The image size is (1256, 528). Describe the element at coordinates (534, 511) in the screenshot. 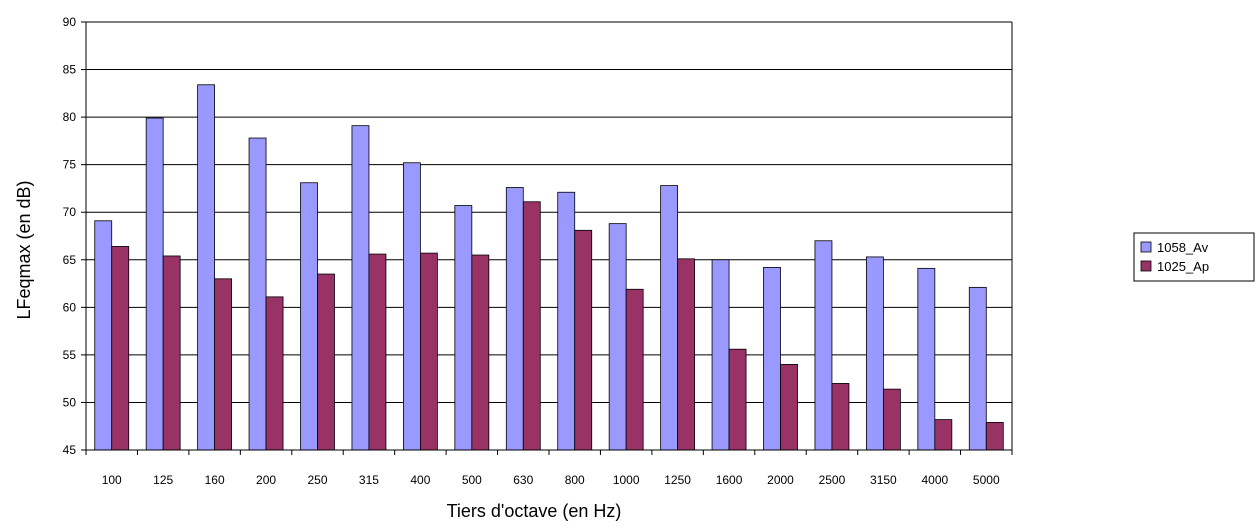

I see `x-axis-title: Tiers d'octave (en Hz)` at that location.